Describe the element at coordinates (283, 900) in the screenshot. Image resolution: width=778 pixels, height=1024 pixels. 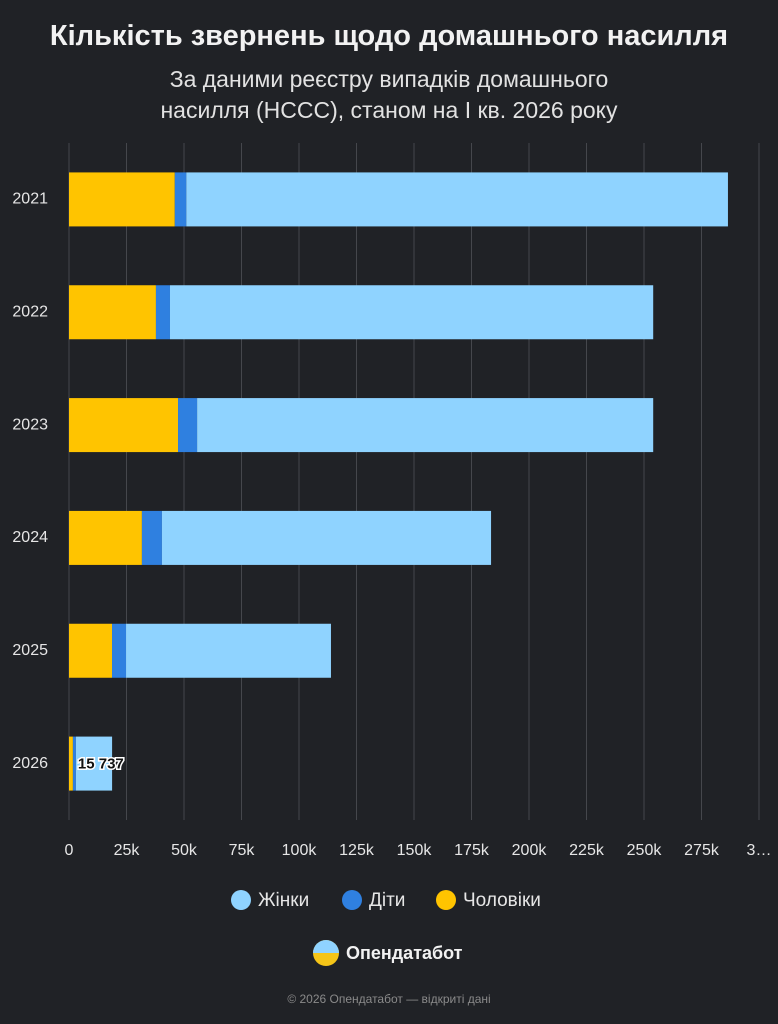
I see `legend-label: Жінки` at that location.